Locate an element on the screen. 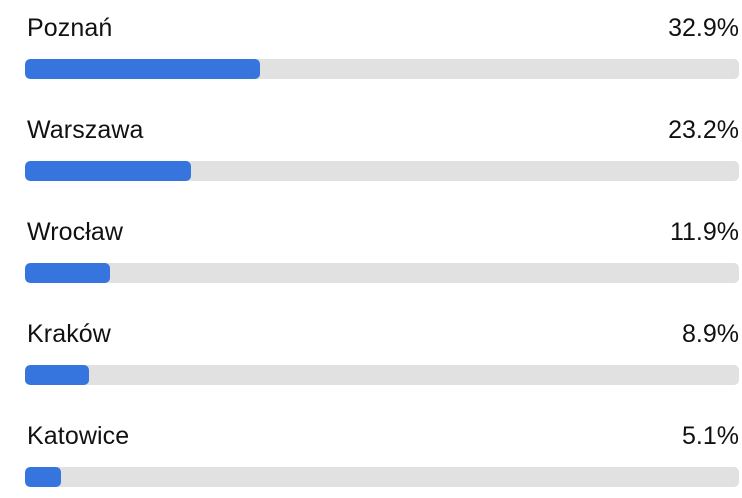 Image resolution: width=742 pixels, height=498 pixels. category-label: Kraków is located at coordinates (69, 334).